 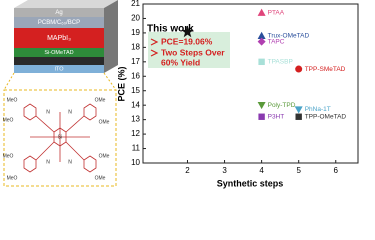 I want to click on molecule-label: Si, so click(x=60, y=137).